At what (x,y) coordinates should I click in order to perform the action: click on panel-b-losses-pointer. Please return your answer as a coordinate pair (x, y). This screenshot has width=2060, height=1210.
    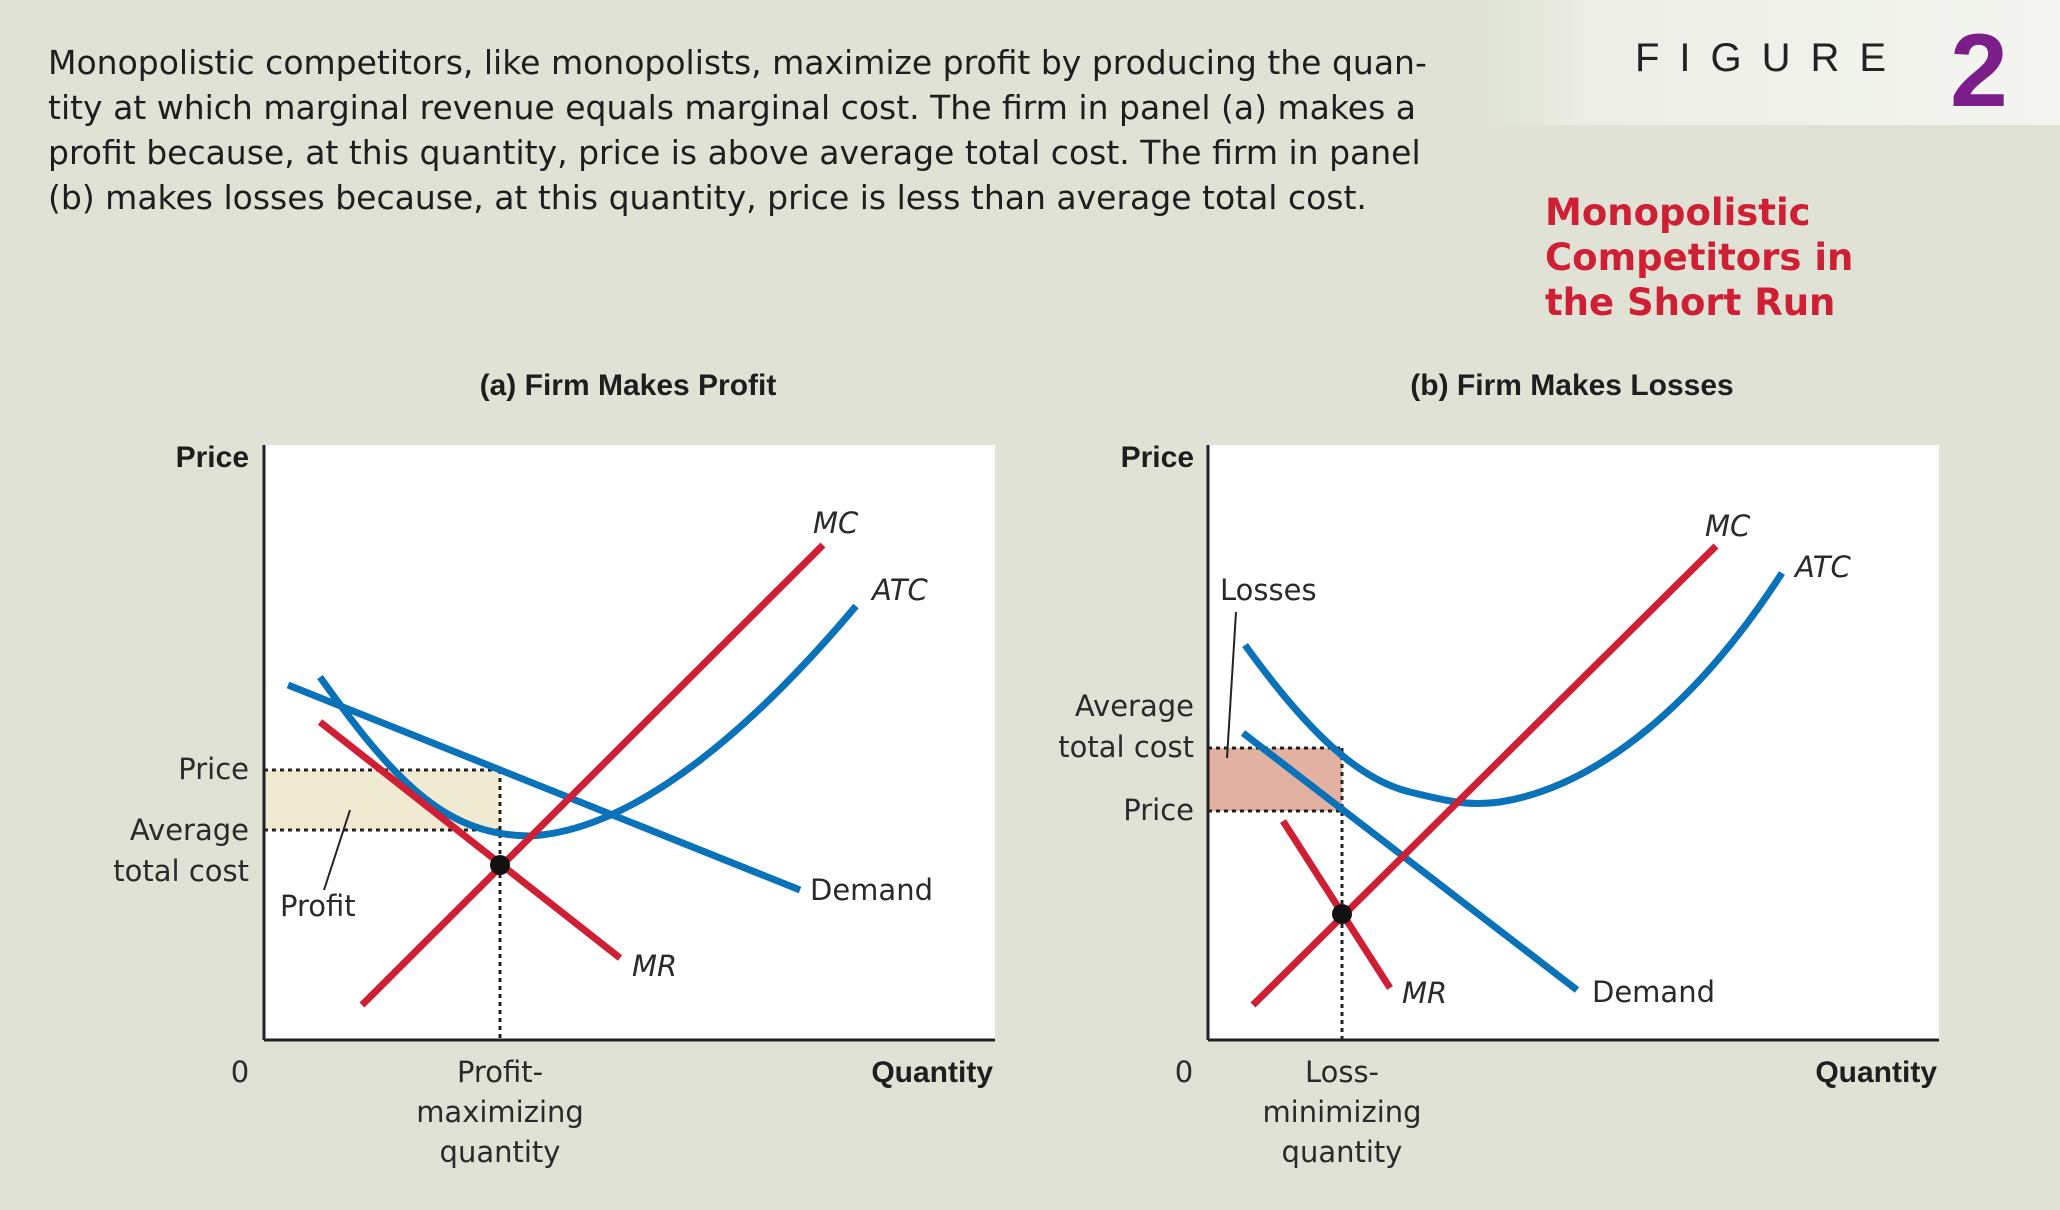
    Looking at the image, I should click on (1231, 685).